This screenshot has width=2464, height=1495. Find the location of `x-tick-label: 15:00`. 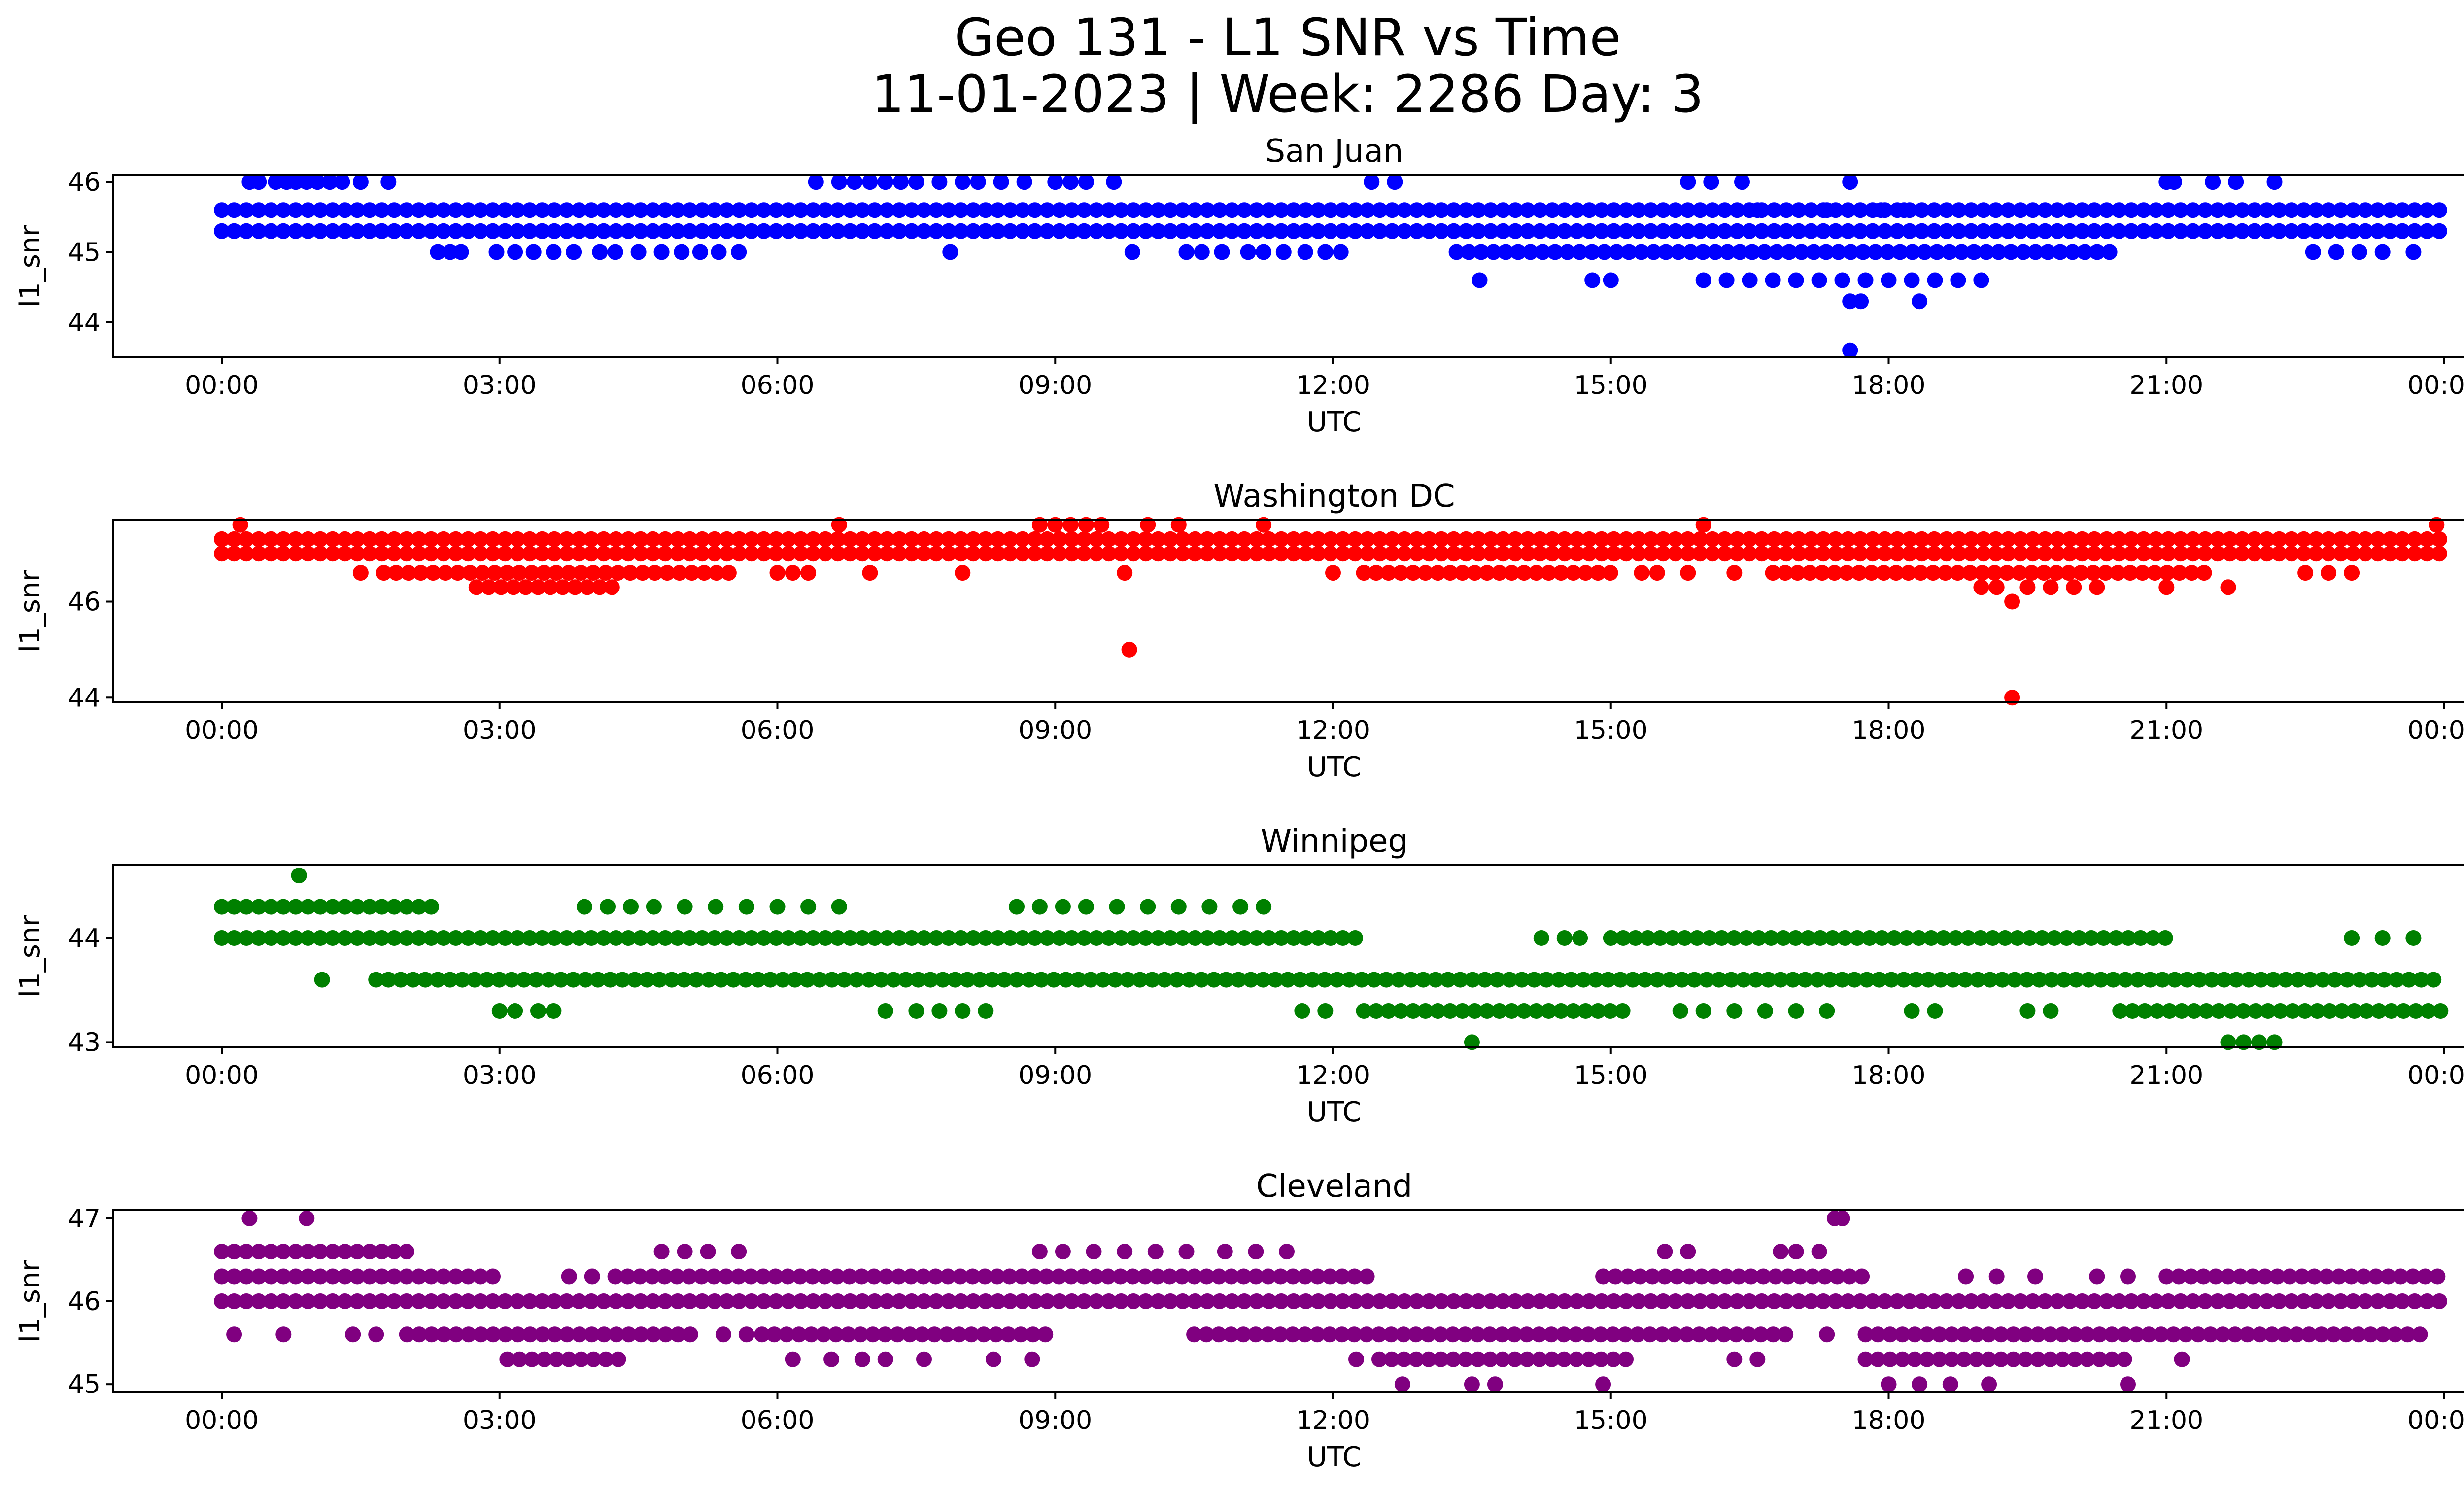

x-tick-label: 15:00 is located at coordinates (1611, 385).